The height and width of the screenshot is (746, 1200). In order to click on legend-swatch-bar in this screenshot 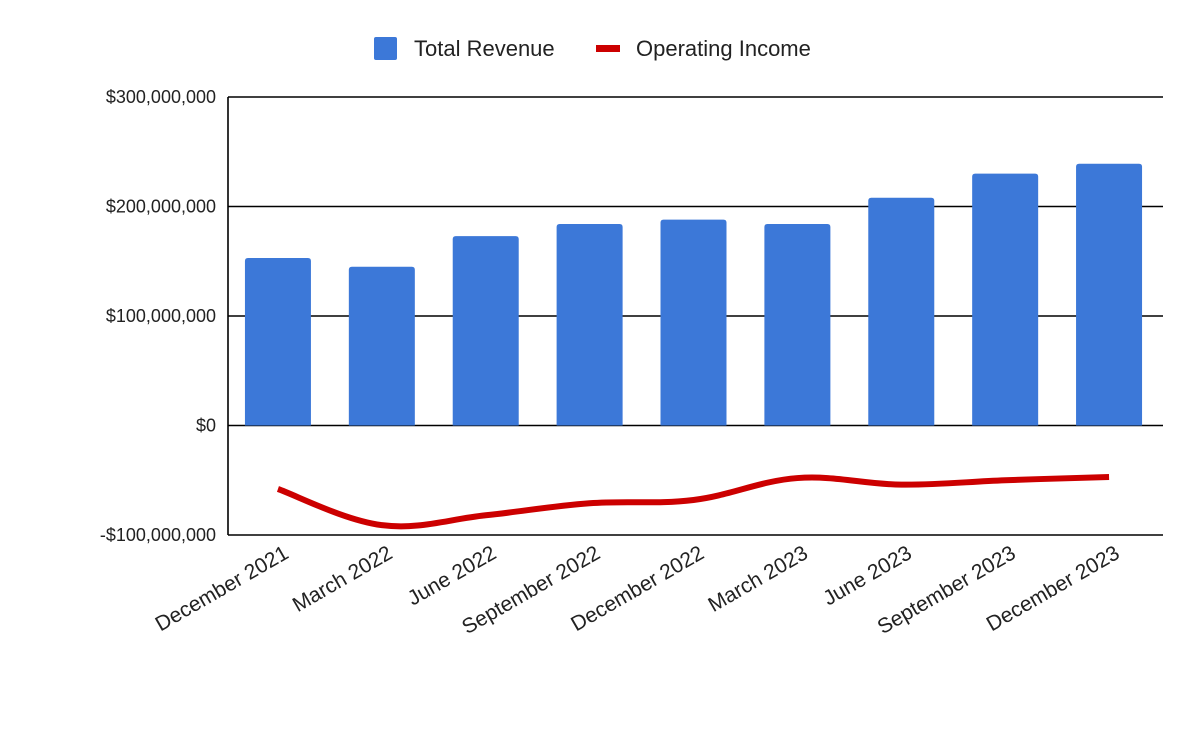, I will do `click(385, 48)`.